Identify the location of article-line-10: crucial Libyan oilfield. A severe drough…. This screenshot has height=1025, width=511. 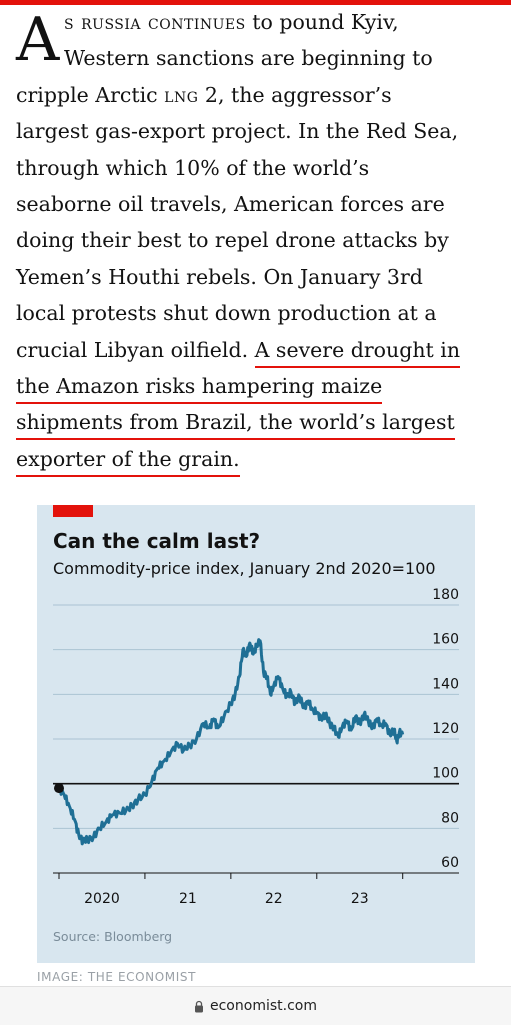
(260, 350).